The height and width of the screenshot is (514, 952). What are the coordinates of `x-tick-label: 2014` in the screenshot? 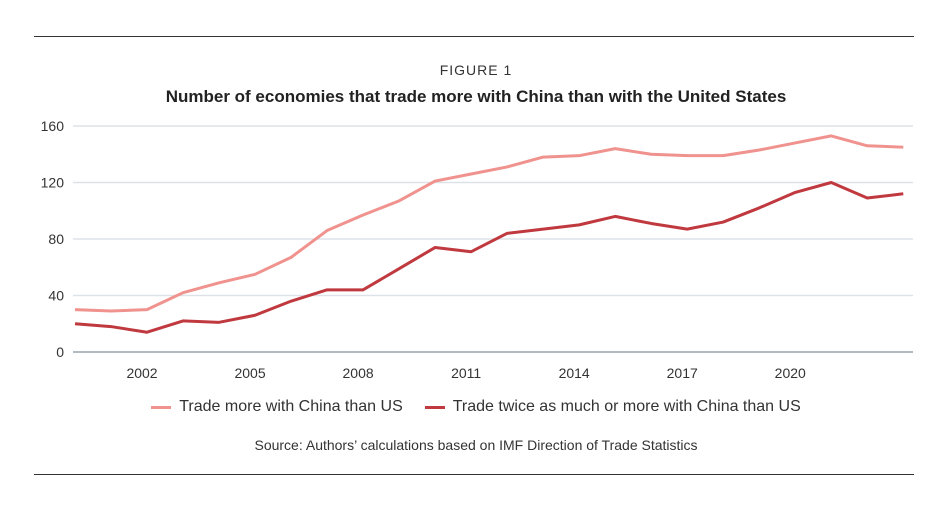 It's located at (574, 373).